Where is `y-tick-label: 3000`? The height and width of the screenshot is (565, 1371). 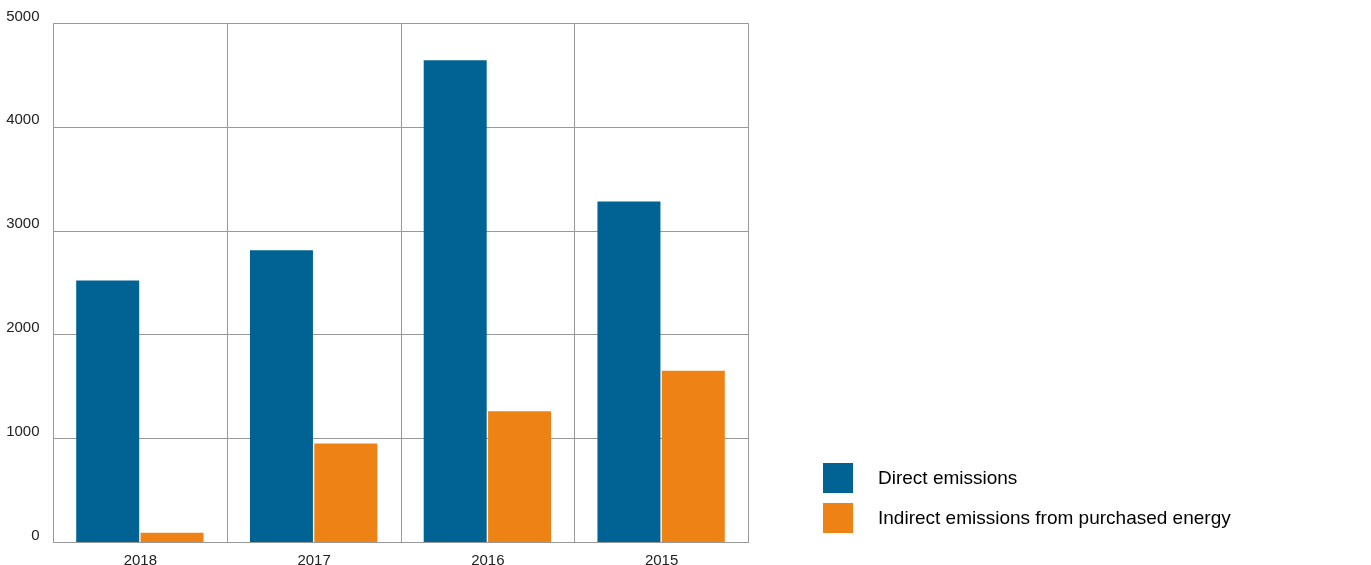
y-tick-label: 3000 is located at coordinates (23, 223).